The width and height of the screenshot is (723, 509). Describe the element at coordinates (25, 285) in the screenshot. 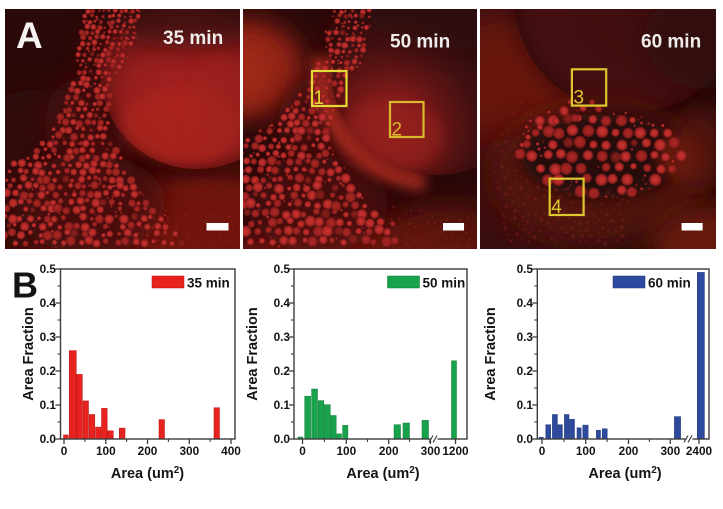

I see `svg-text: B` at that location.